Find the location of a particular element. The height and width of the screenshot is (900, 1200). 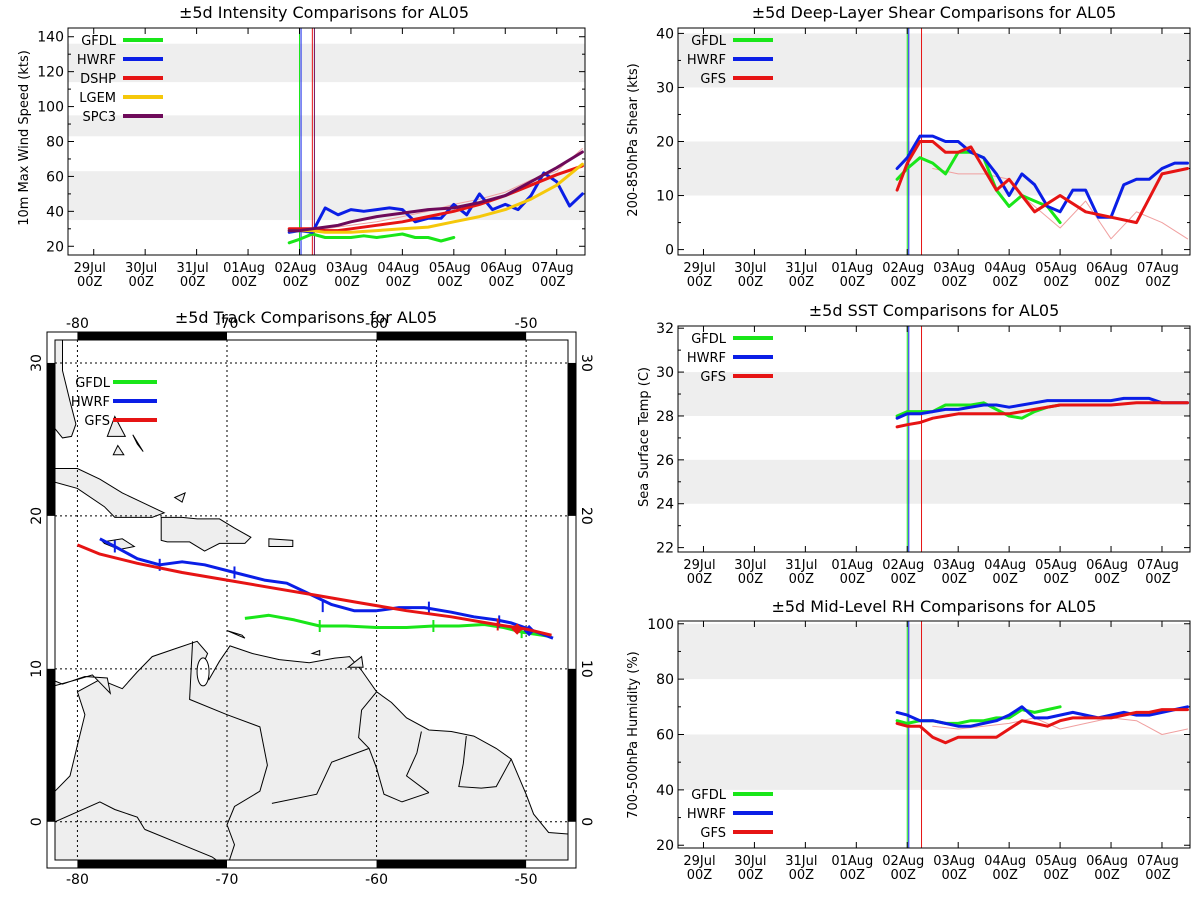

sst-ytick-label: 28 is located at coordinates (665, 417).